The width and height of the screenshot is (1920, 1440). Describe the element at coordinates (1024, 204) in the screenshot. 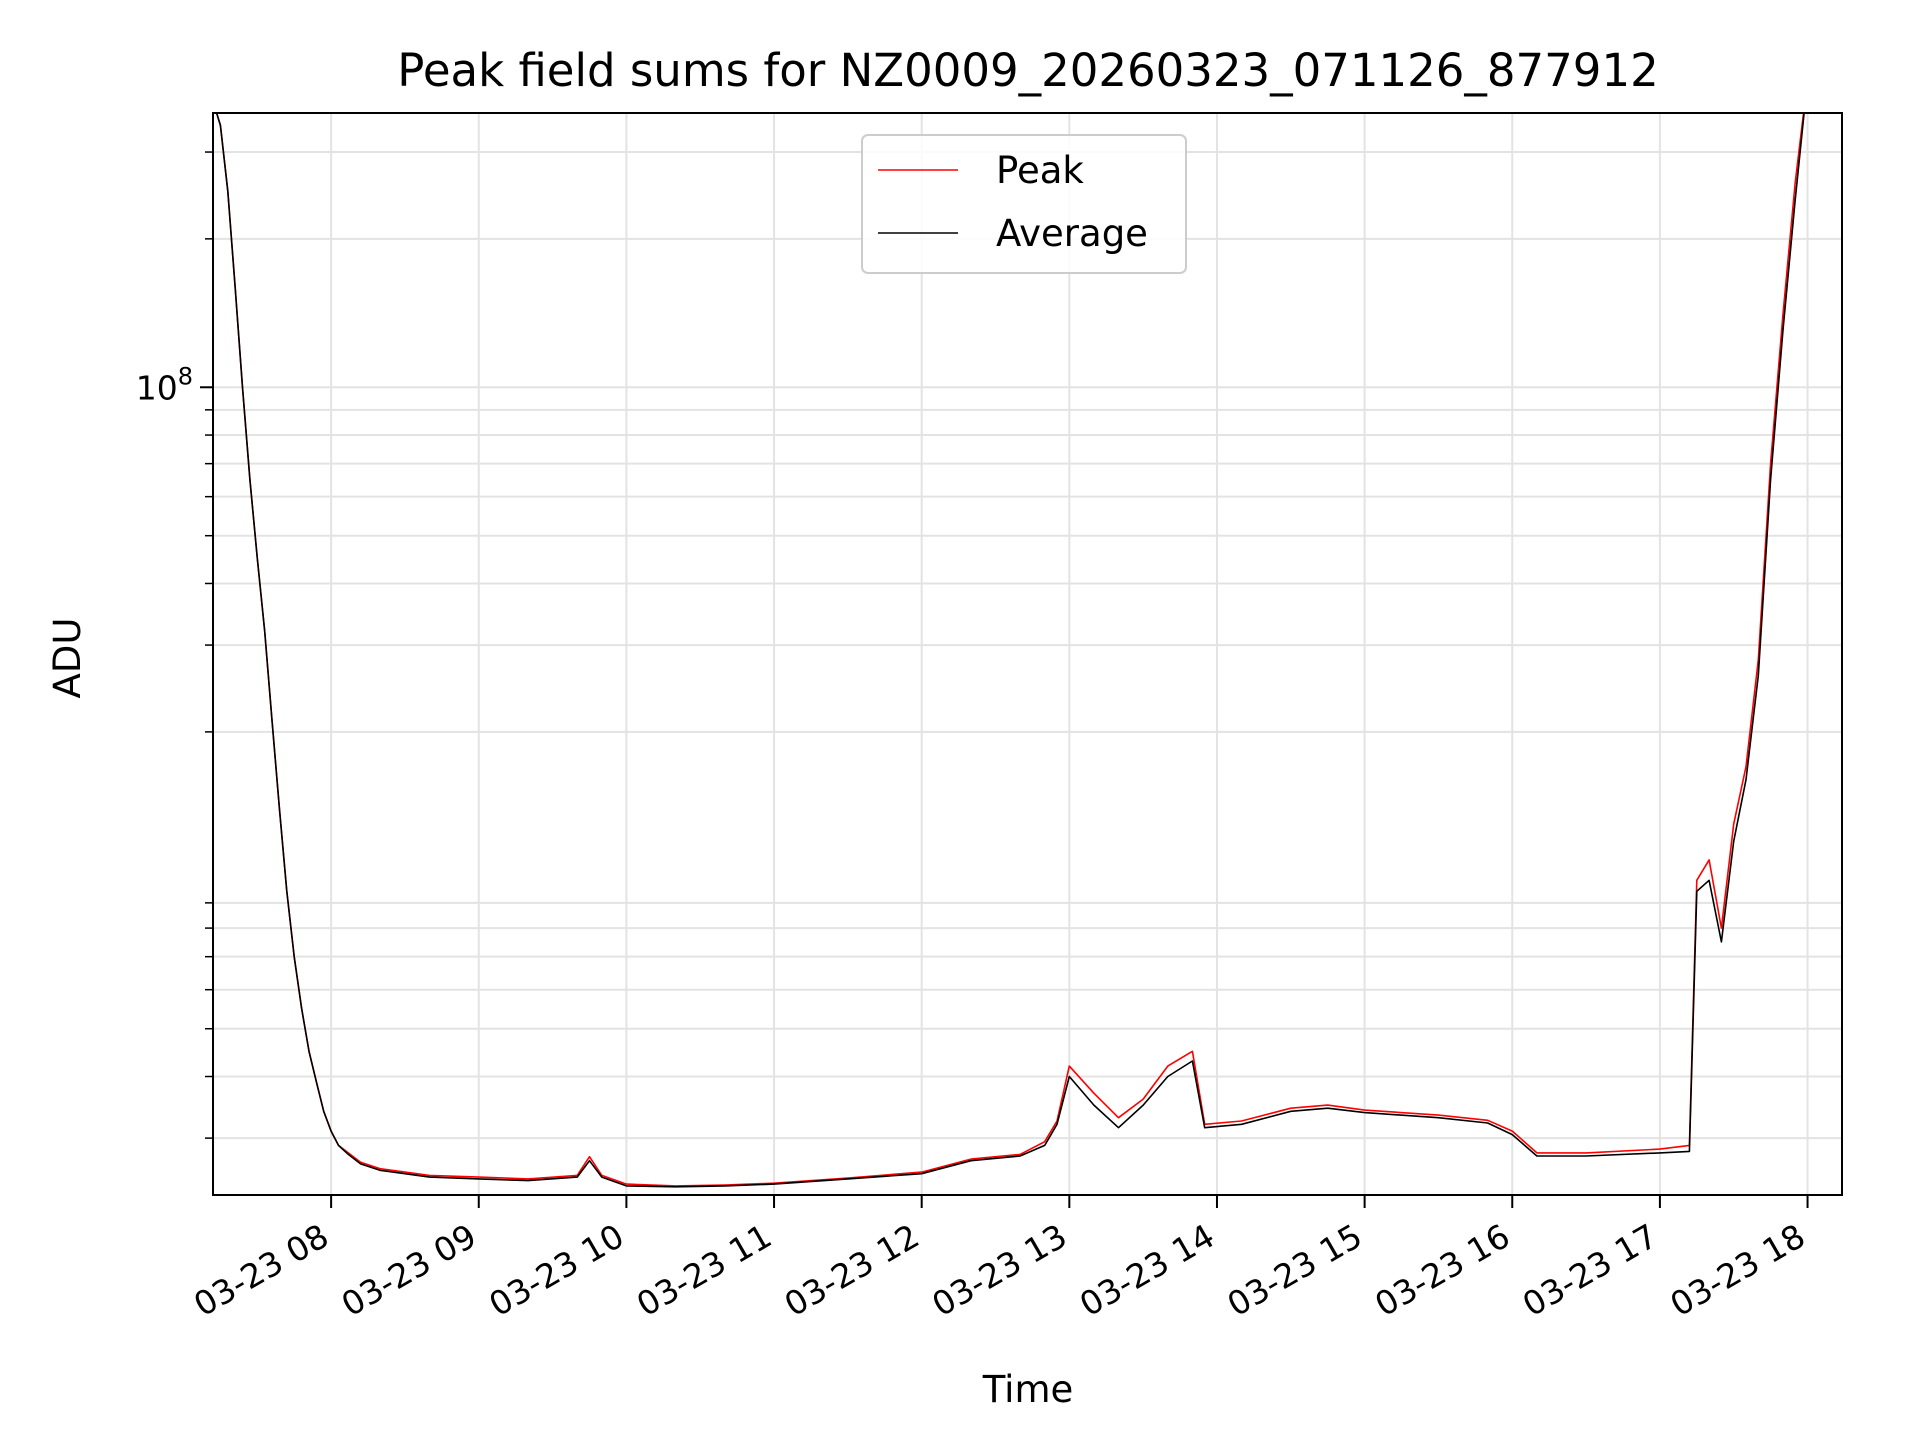

I see `legend: Peak Average` at that location.